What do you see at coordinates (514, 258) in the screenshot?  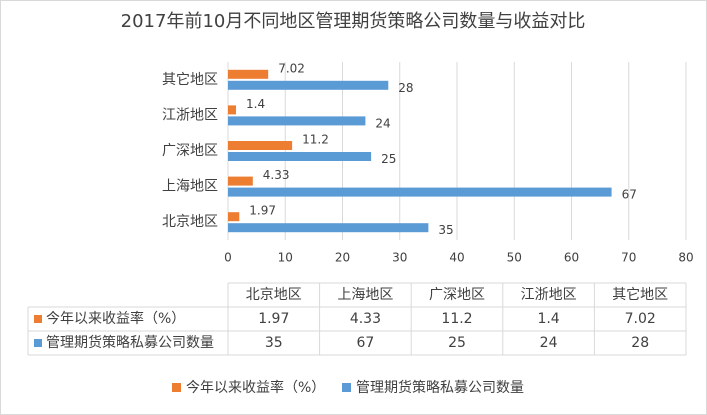 I see `x-tick-label: 50` at bounding box center [514, 258].